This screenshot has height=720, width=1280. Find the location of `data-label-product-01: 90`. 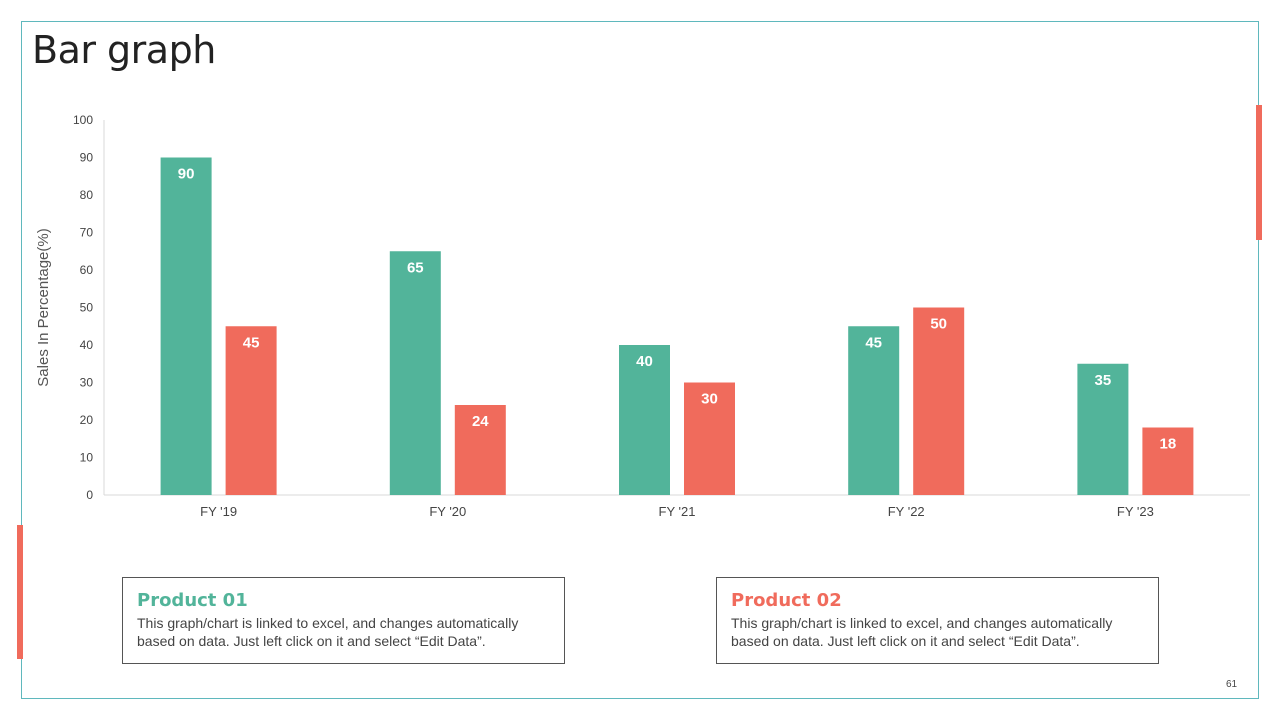

data-label-product-01: 90 is located at coordinates (186, 174).